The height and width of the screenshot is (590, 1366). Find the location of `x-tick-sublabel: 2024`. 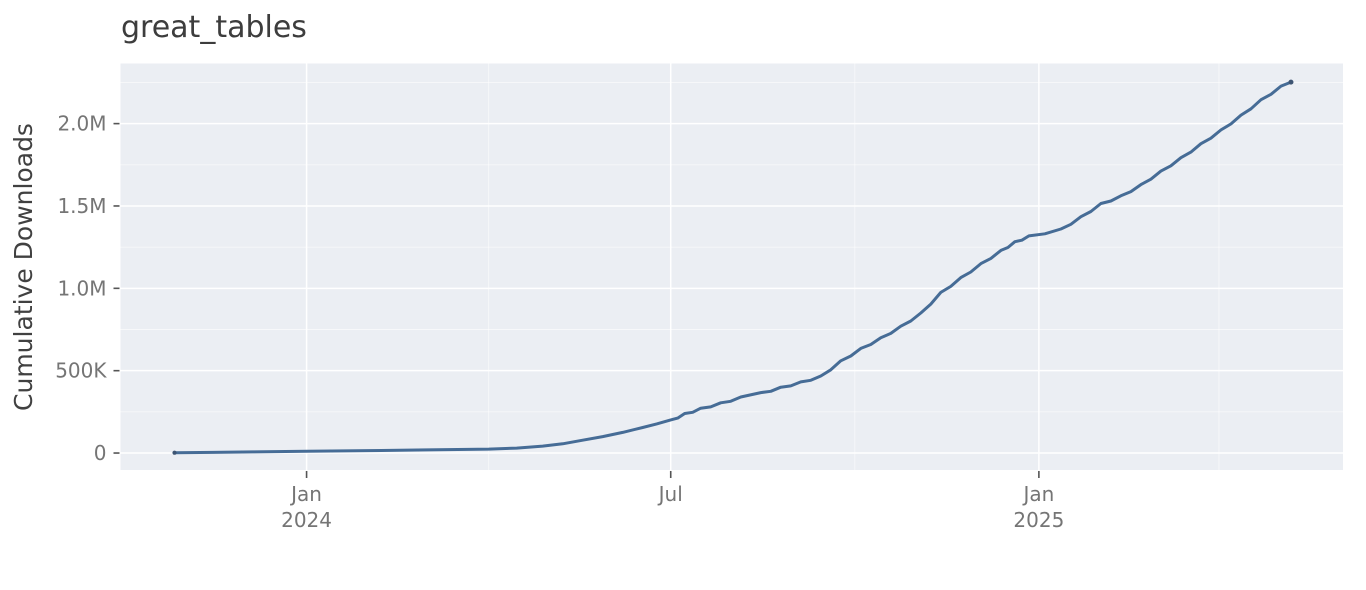

x-tick-sublabel: 2024 is located at coordinates (306, 520).